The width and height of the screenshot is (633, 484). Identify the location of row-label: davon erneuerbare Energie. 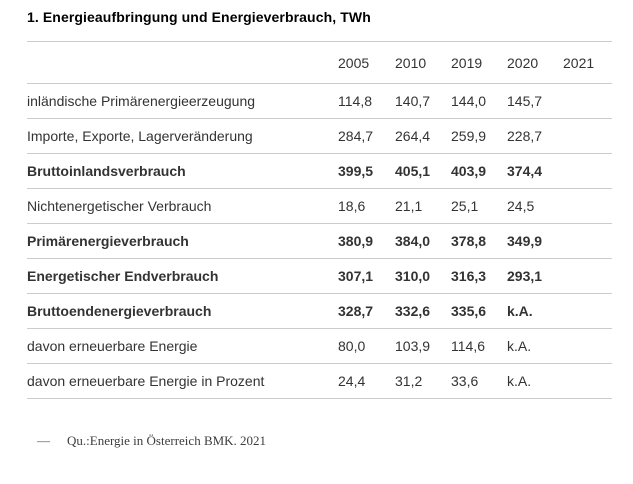
(182, 346).